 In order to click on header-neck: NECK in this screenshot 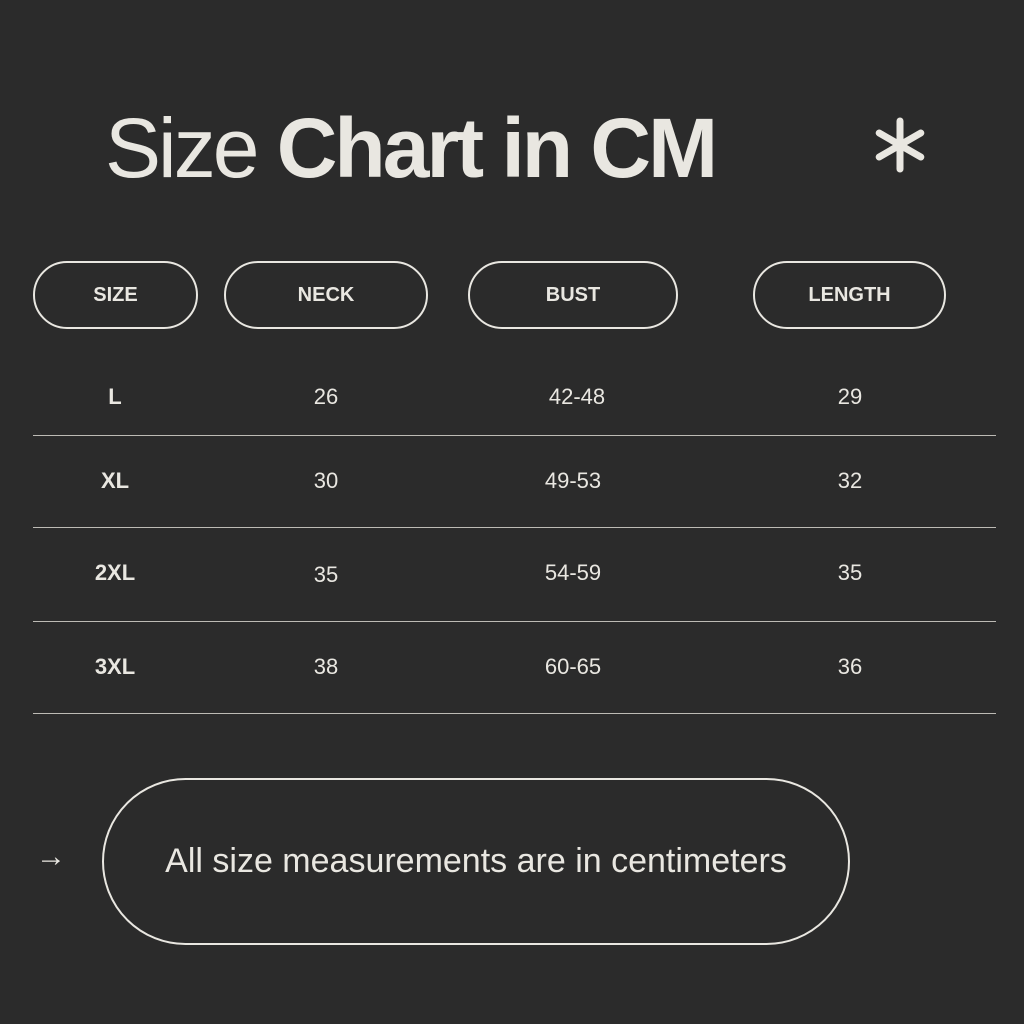, I will do `click(326, 295)`.